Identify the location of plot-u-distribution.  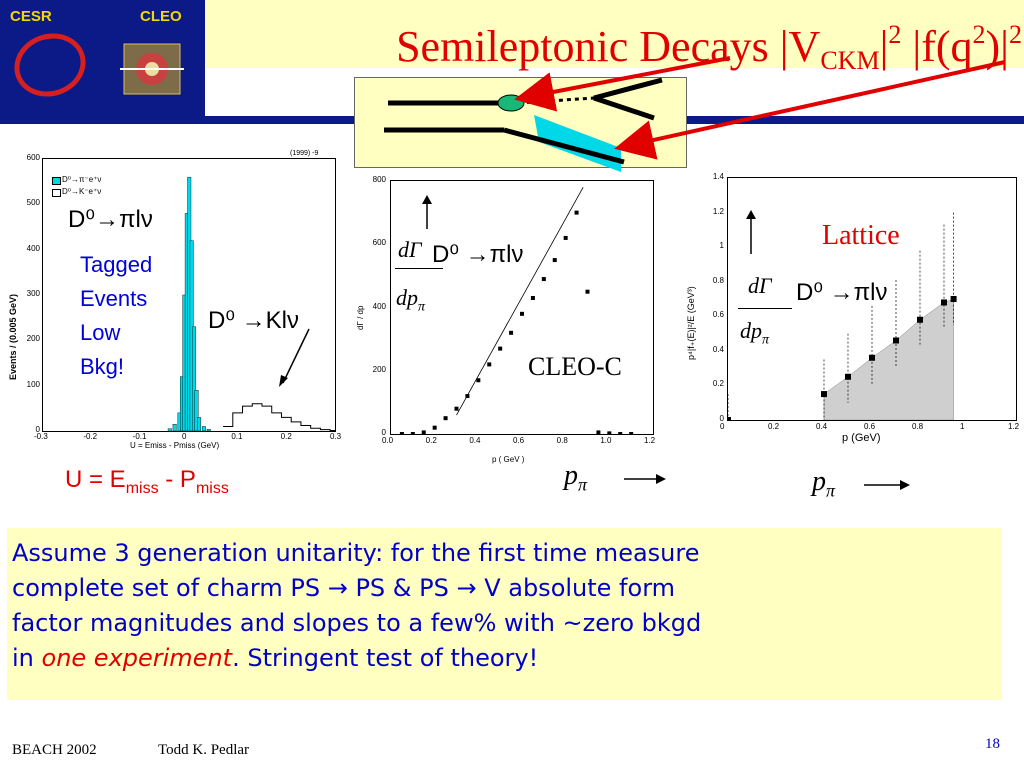
(191, 295).